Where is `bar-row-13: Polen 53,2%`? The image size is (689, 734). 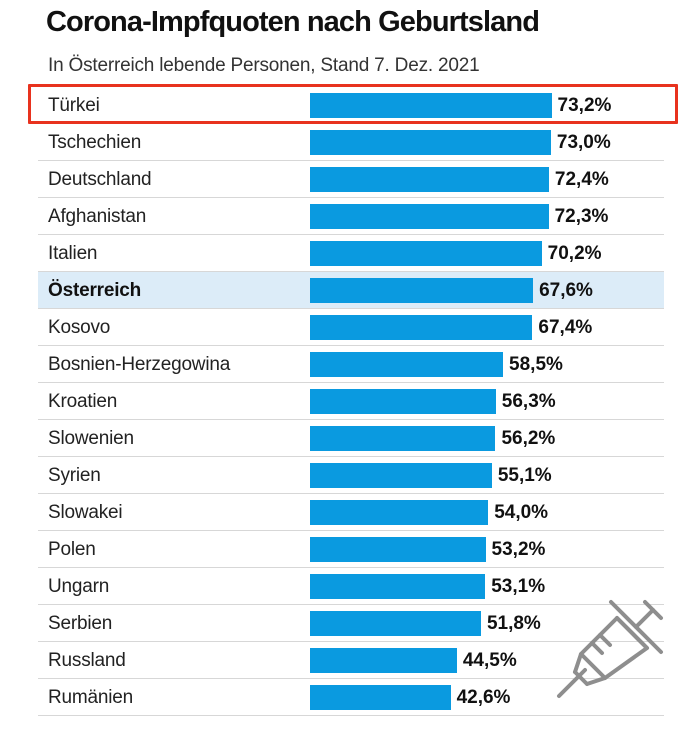
bar-row-13: Polen 53,2% is located at coordinates (351, 549).